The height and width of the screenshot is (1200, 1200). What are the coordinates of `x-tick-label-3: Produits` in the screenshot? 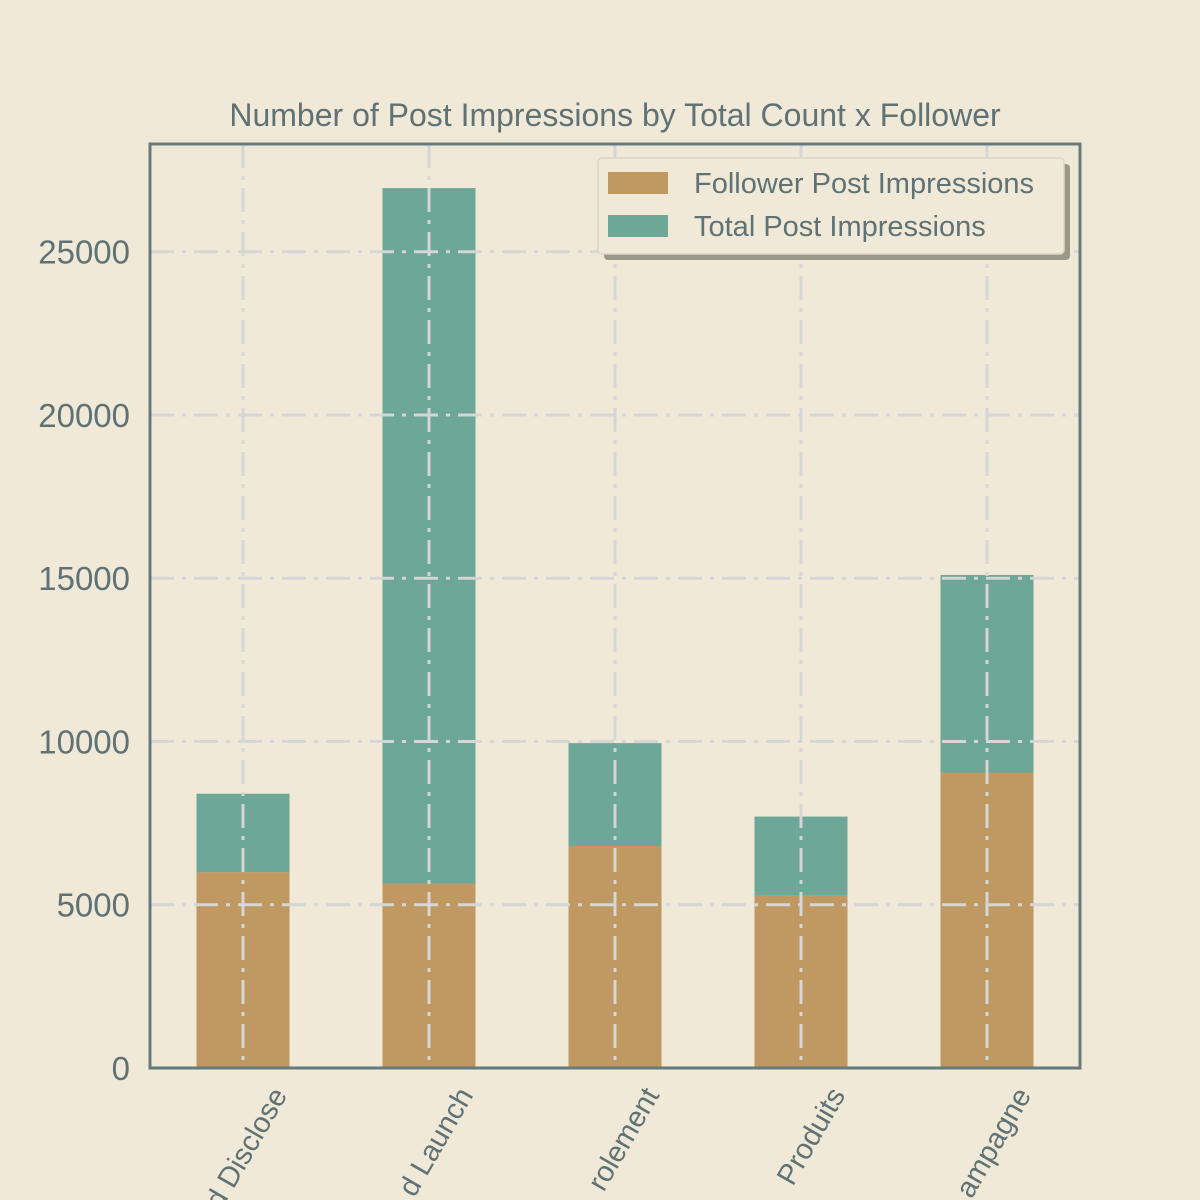 It's located at (811, 1137).